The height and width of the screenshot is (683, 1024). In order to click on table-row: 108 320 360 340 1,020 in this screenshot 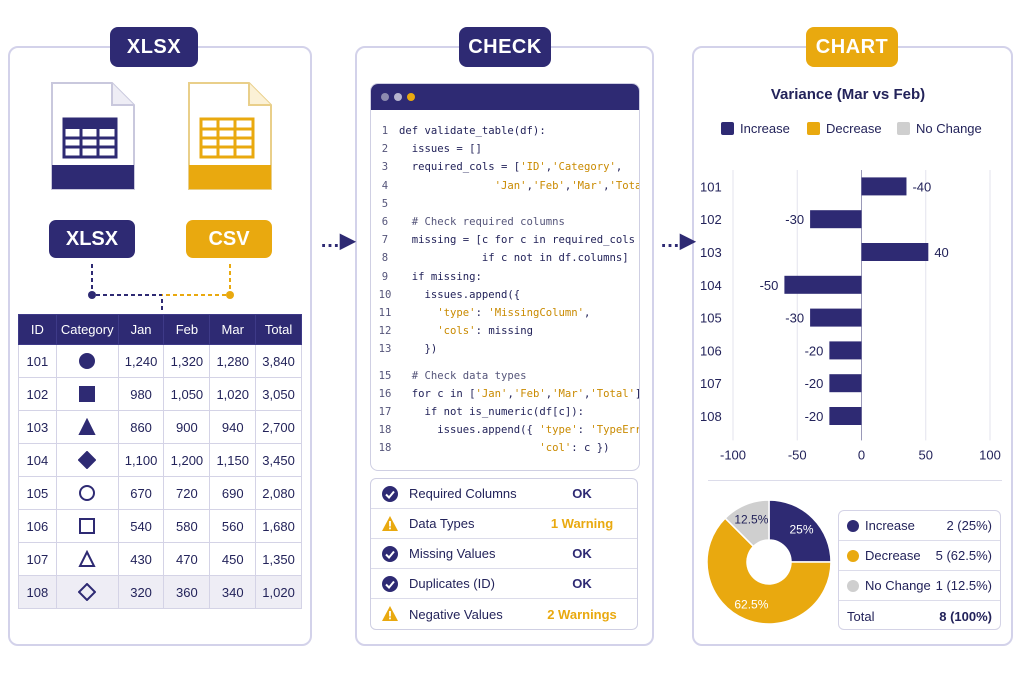, I will do `click(160, 592)`.